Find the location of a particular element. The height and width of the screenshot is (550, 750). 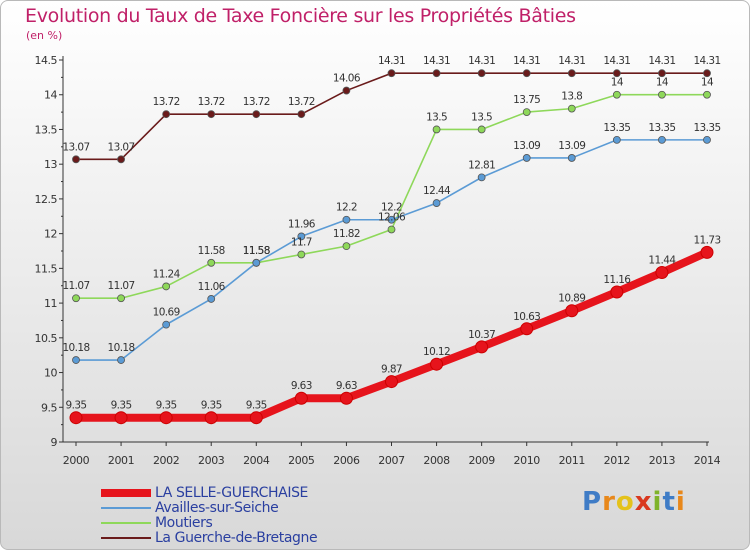

data-label: 10.12 is located at coordinates (436, 352).